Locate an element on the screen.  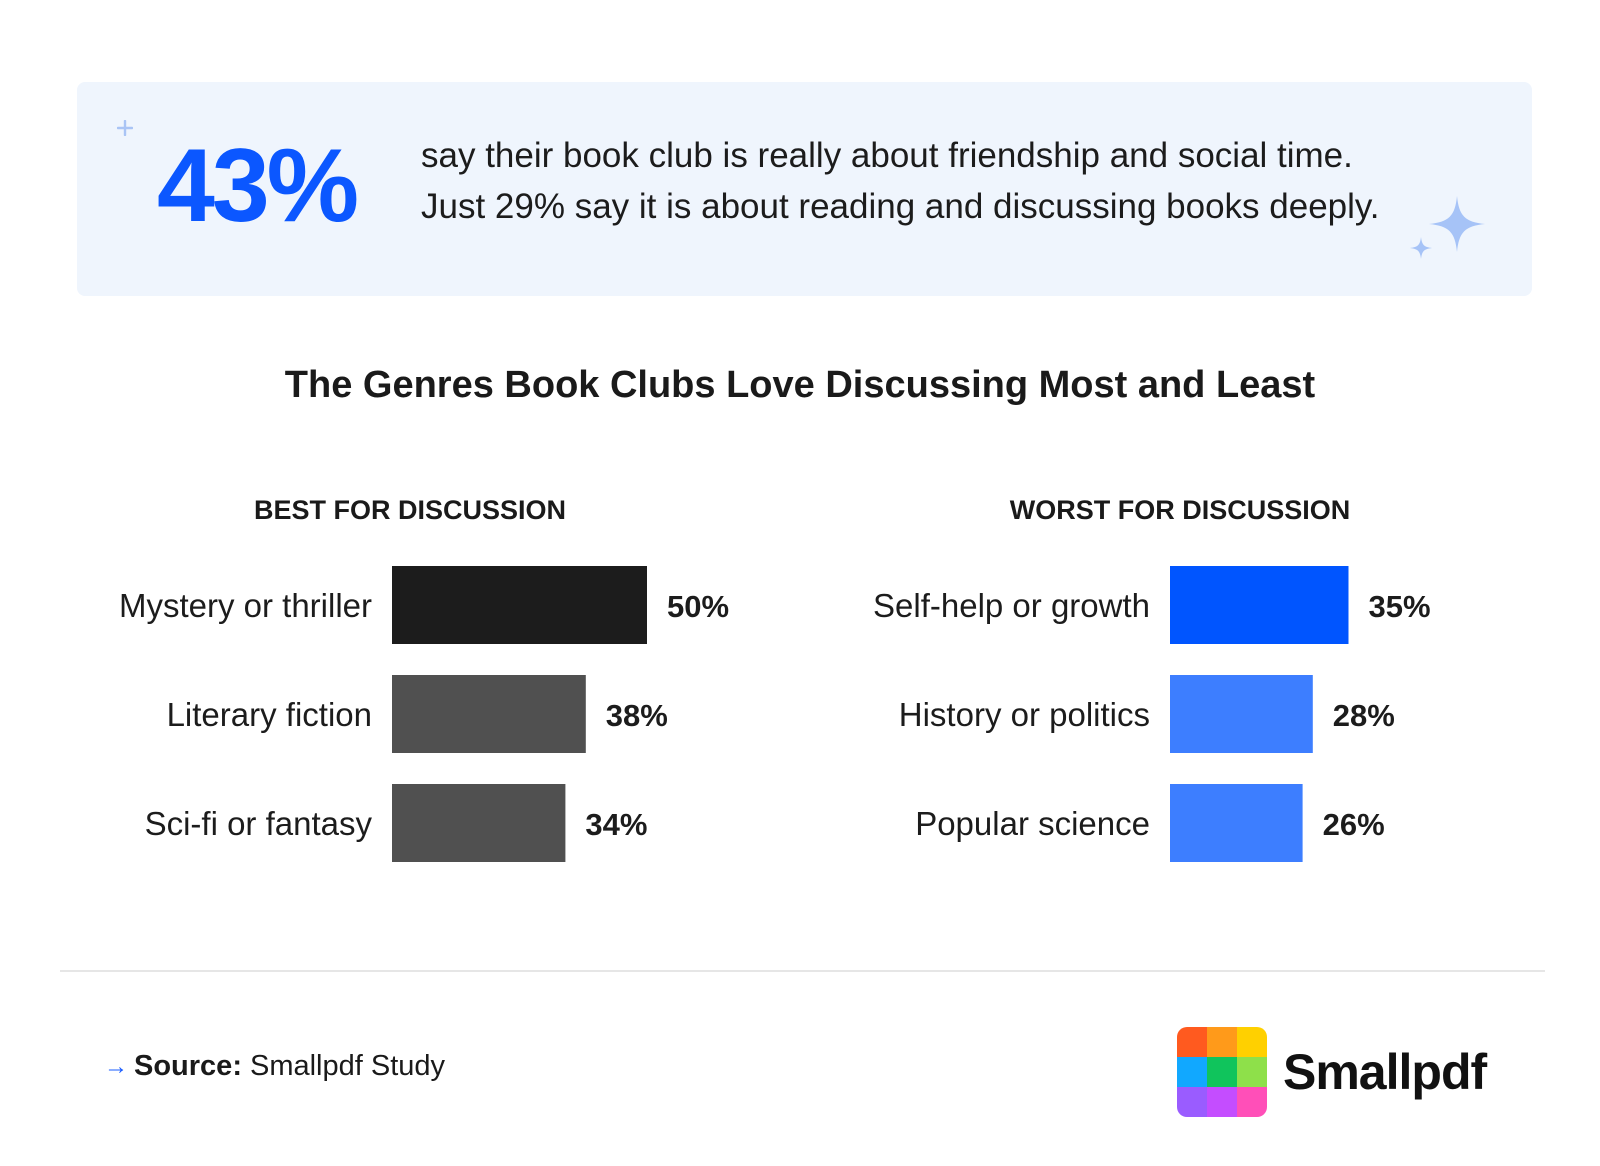
value-label: 28% is located at coordinates (1364, 715).